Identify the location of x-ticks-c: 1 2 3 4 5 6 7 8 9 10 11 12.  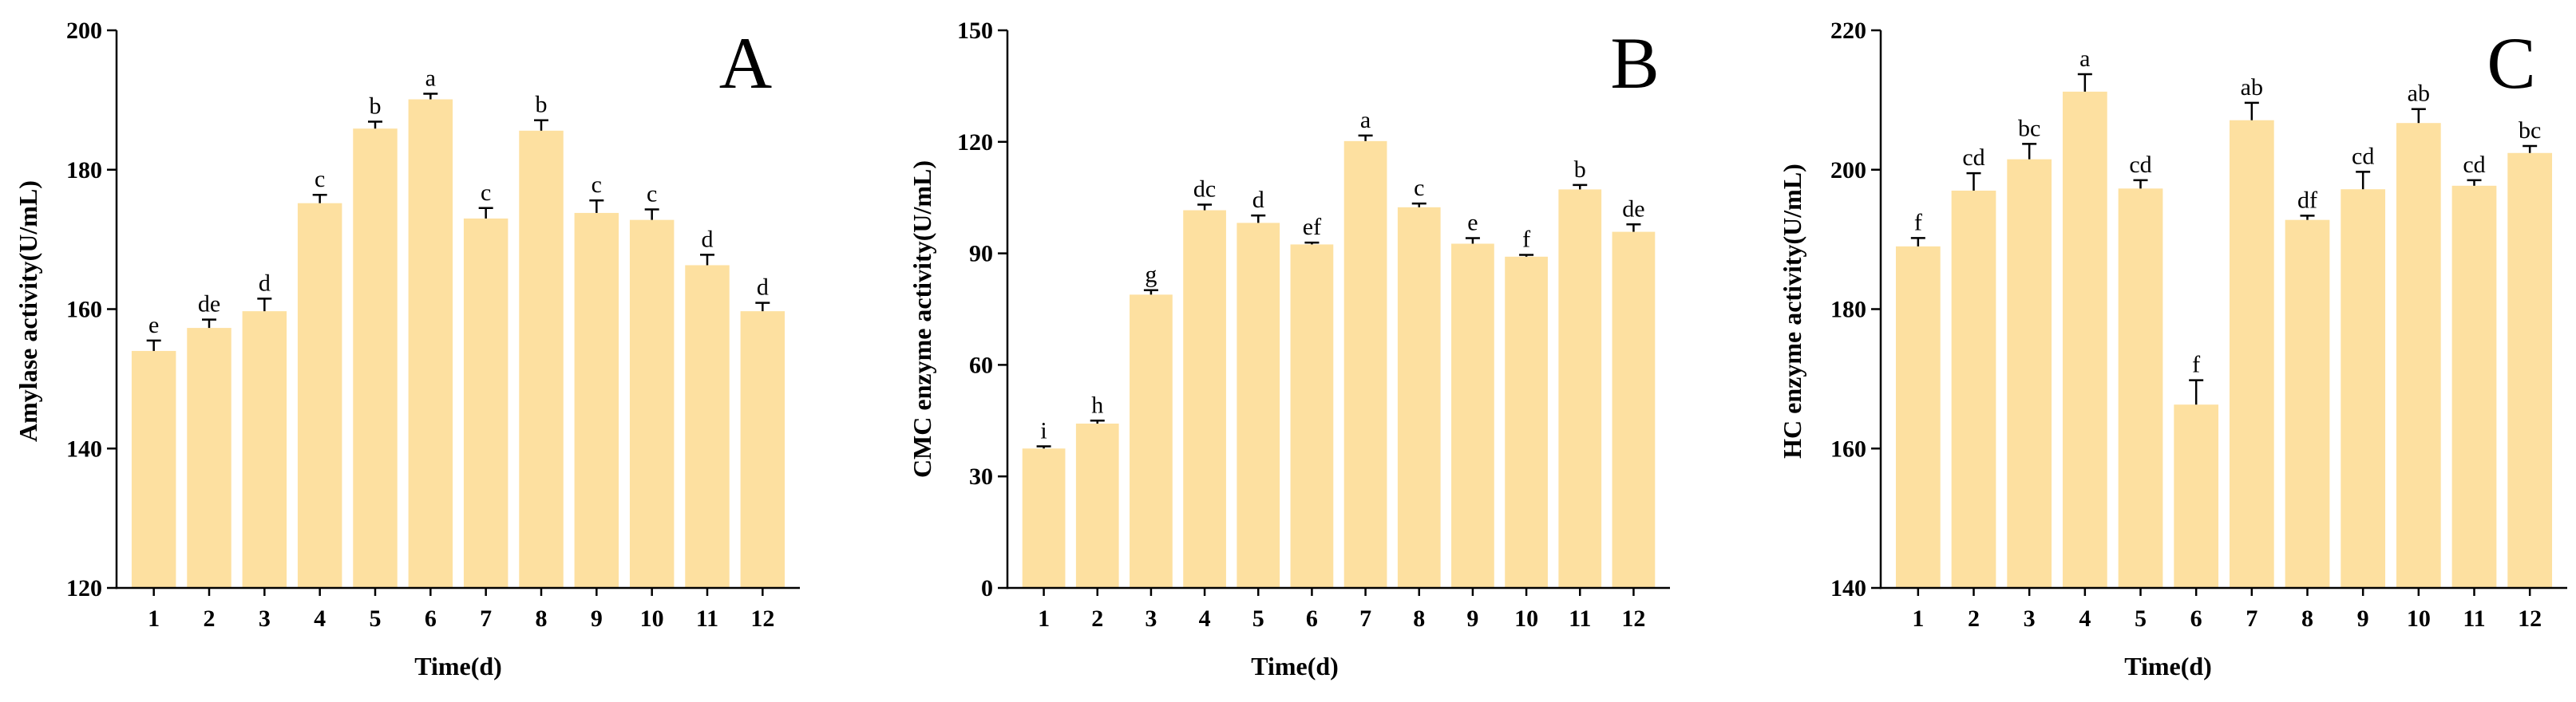
(2227, 610).